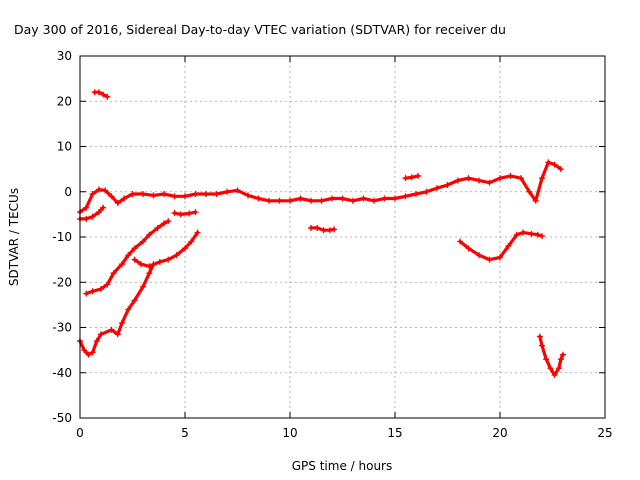  What do you see at coordinates (68, 192) in the screenshot?
I see `y-tick-label: 0` at bounding box center [68, 192].